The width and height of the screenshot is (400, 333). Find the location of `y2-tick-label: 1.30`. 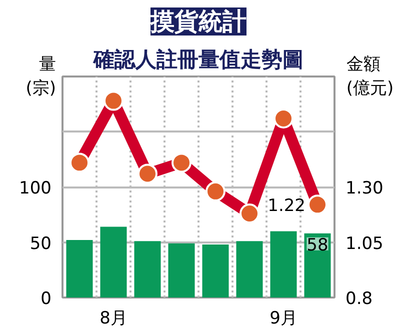

y2-tick-label: 1.30 is located at coordinates (365, 188).